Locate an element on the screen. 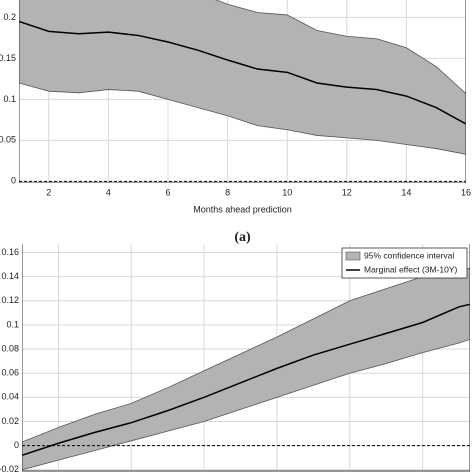 This screenshot has width=474, height=474. x-tick-label: 4 is located at coordinates (108, 192).